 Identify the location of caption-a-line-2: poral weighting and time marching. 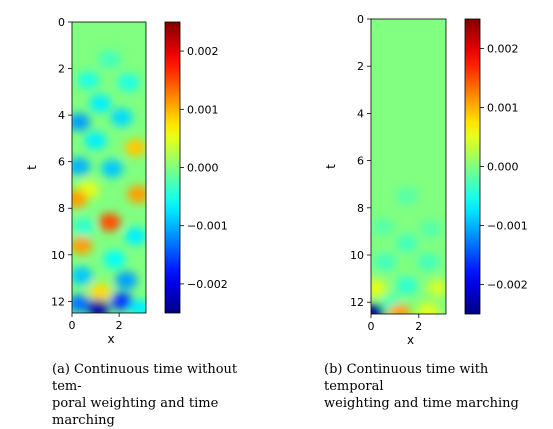
(135, 412).